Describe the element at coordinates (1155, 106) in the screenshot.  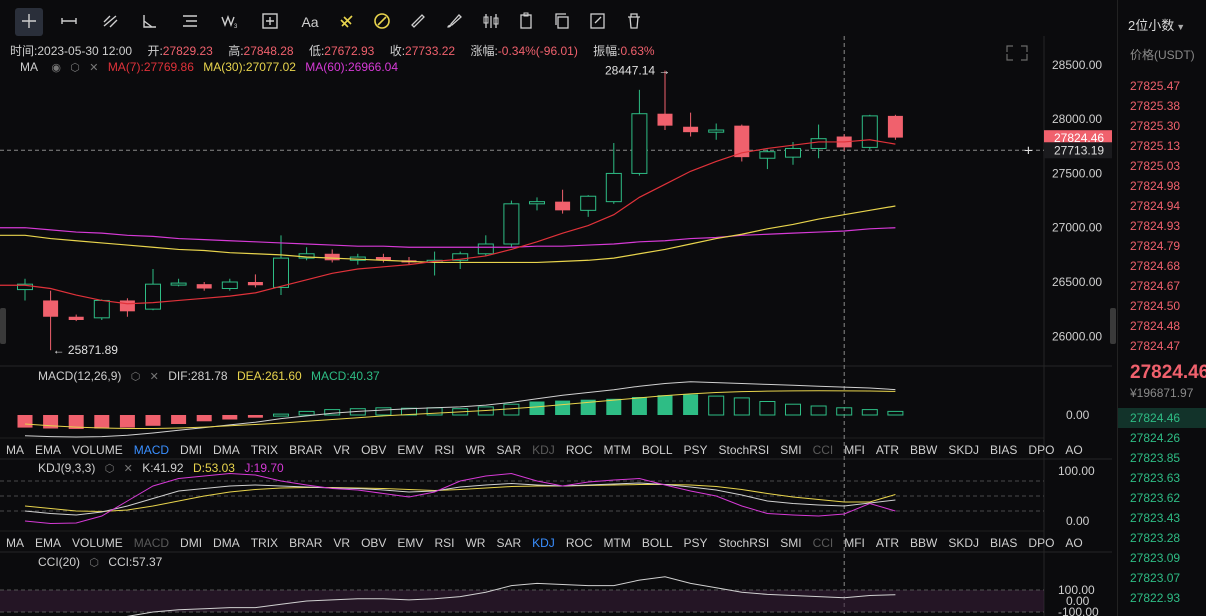
I see `ask-price-row: 27825.38` at that location.